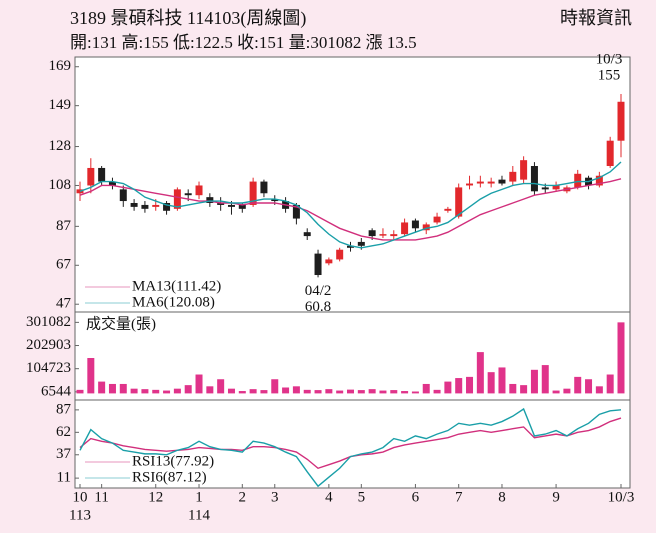  What do you see at coordinates (596, 18) in the screenshot?
I see `source: 時報資訊` at bounding box center [596, 18].